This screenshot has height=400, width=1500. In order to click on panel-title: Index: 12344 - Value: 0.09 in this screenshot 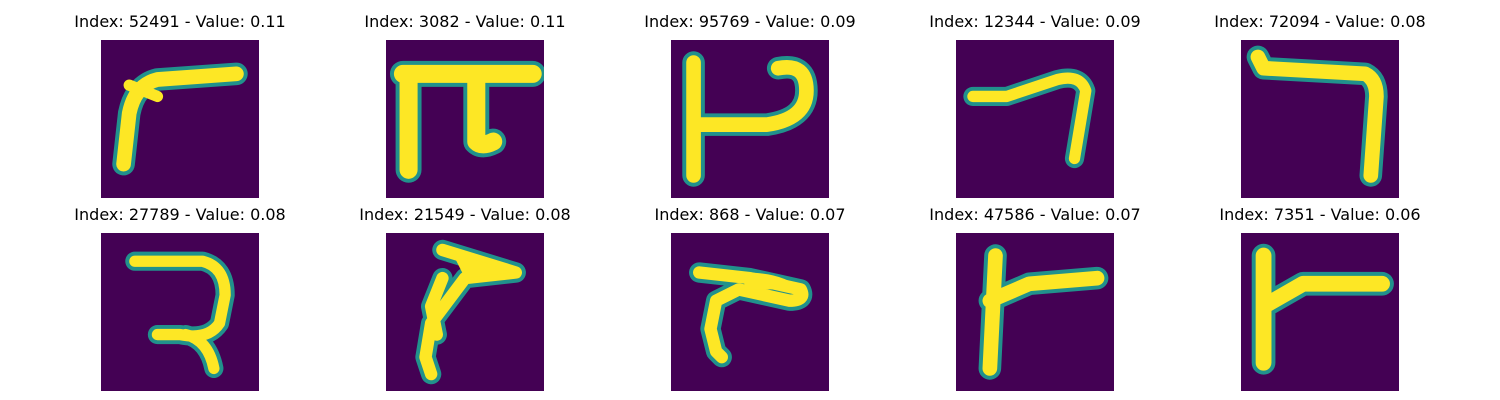, I will do `click(1035, 22)`.